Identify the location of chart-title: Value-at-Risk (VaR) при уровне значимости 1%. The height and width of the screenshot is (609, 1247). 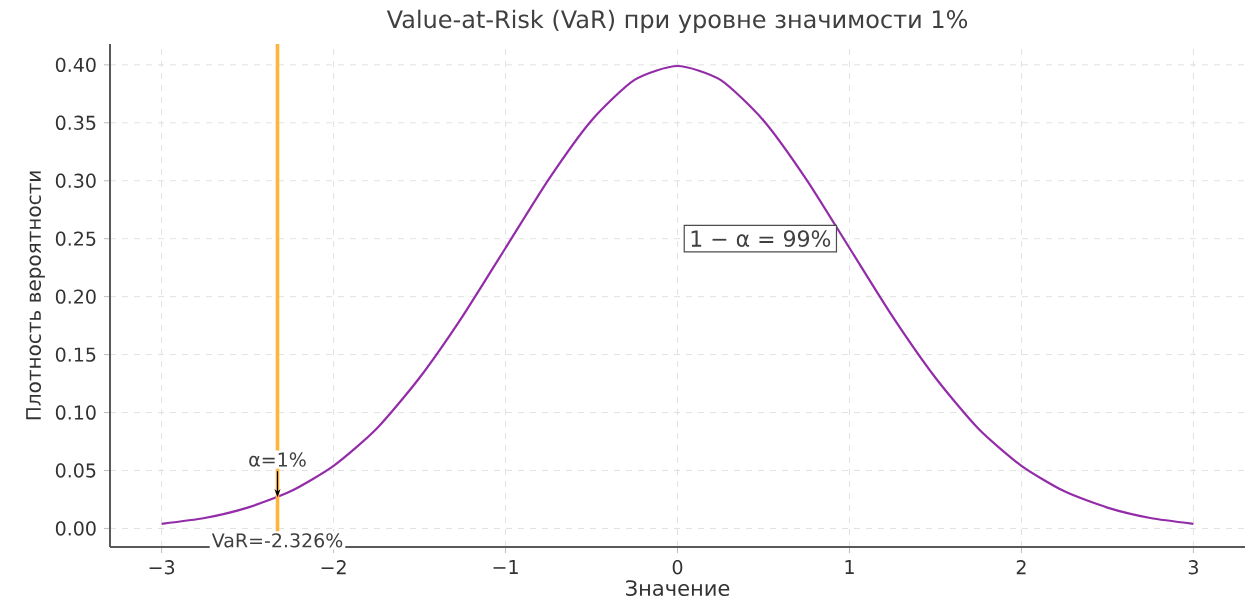
(677, 21).